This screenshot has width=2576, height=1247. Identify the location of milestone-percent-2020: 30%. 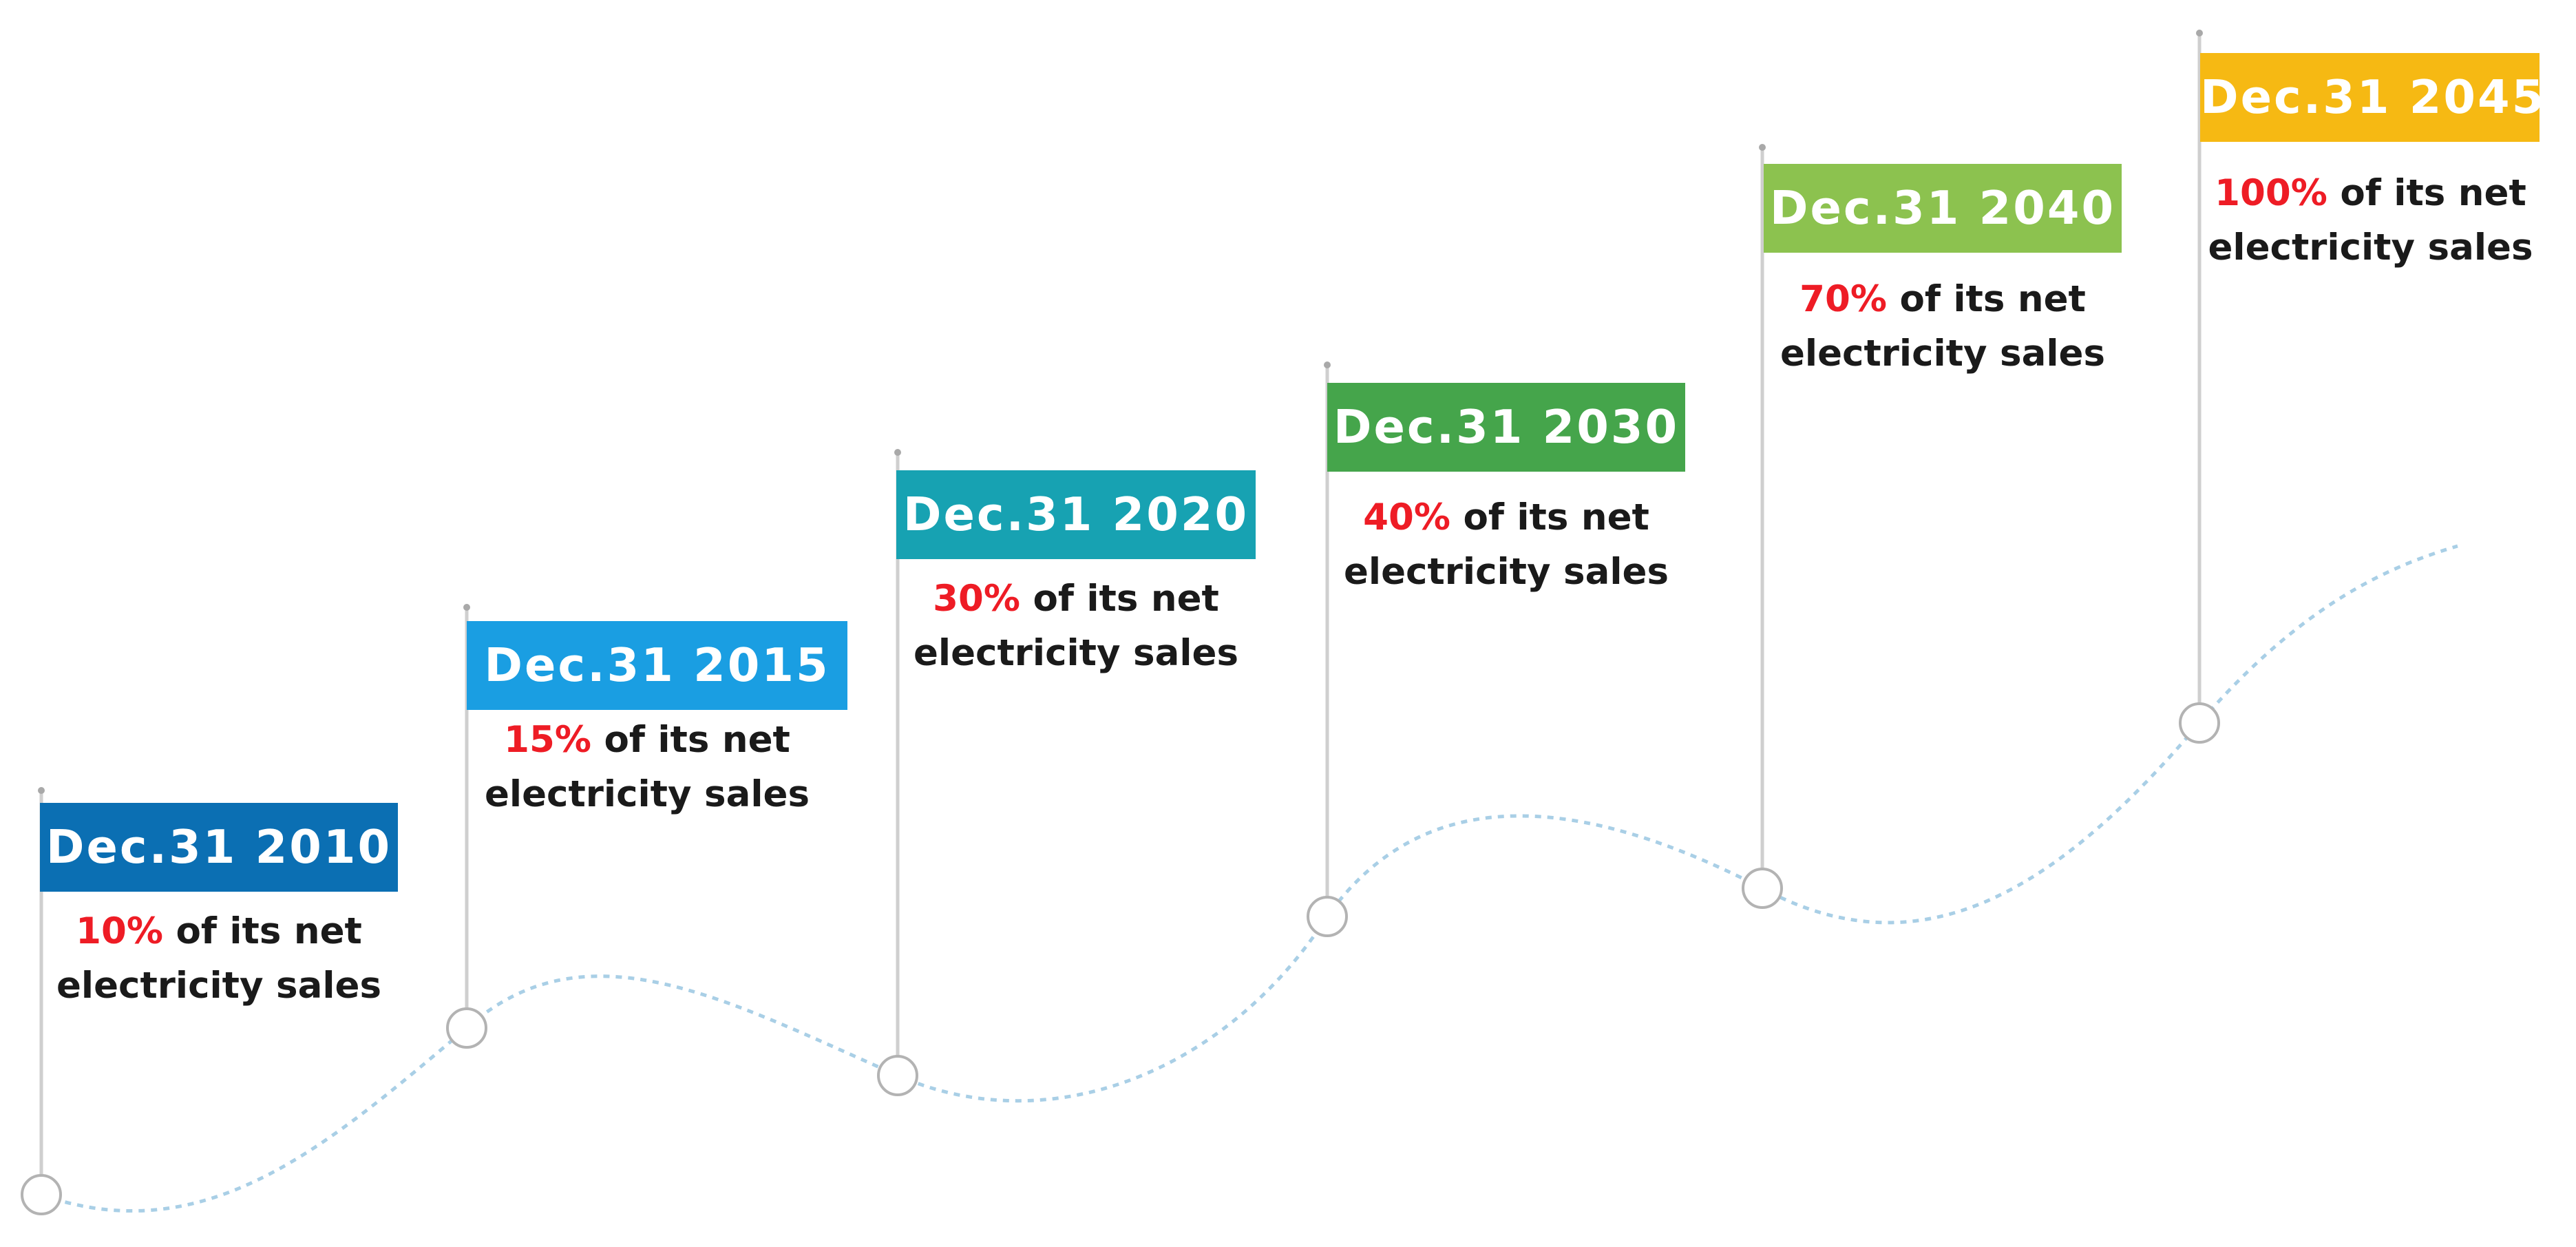
(977, 599).